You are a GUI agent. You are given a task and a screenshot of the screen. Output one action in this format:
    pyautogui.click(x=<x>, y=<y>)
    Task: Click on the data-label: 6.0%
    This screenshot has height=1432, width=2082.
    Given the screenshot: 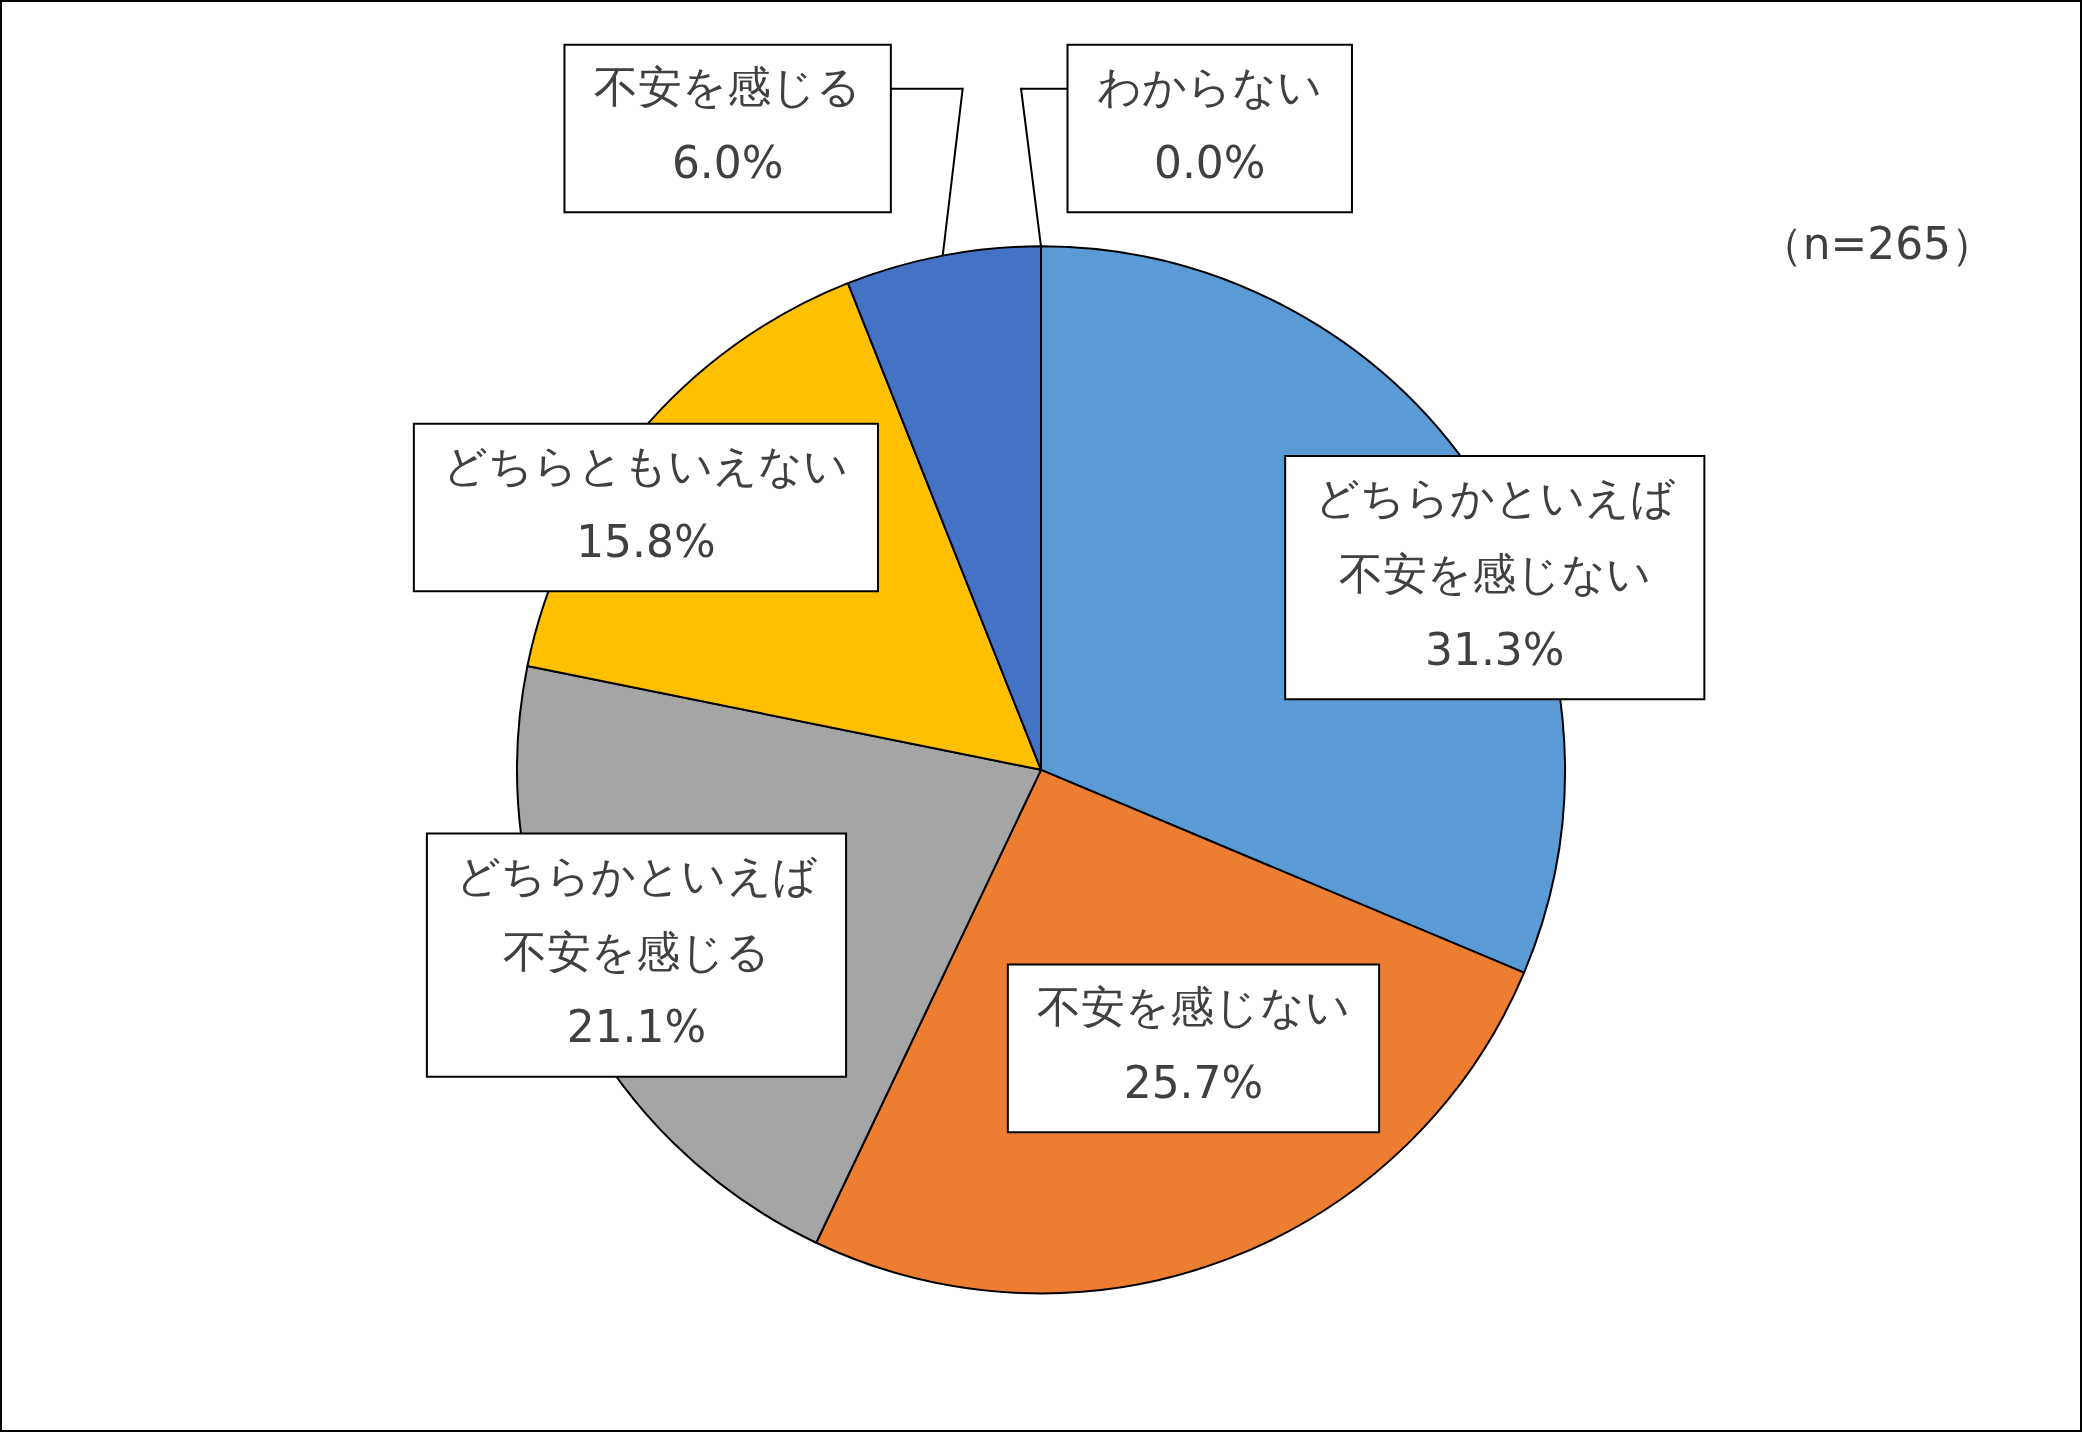 What is the action you would take?
    pyautogui.click(x=727, y=162)
    